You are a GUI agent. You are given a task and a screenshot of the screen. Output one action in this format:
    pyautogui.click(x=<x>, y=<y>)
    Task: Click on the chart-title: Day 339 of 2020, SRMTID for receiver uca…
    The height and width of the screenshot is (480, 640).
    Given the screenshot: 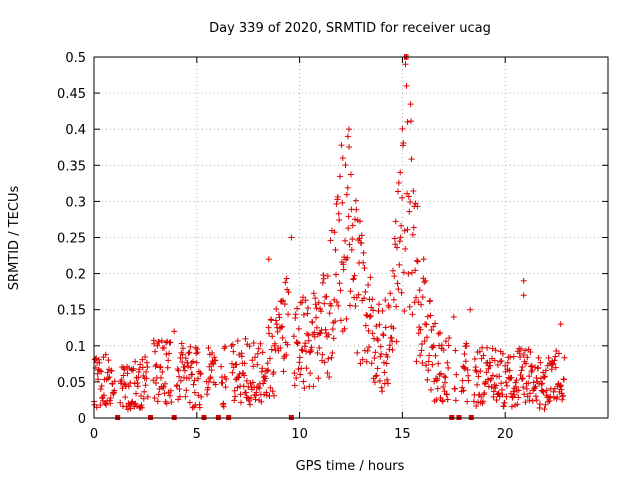 What is the action you would take?
    pyautogui.click(x=350, y=28)
    